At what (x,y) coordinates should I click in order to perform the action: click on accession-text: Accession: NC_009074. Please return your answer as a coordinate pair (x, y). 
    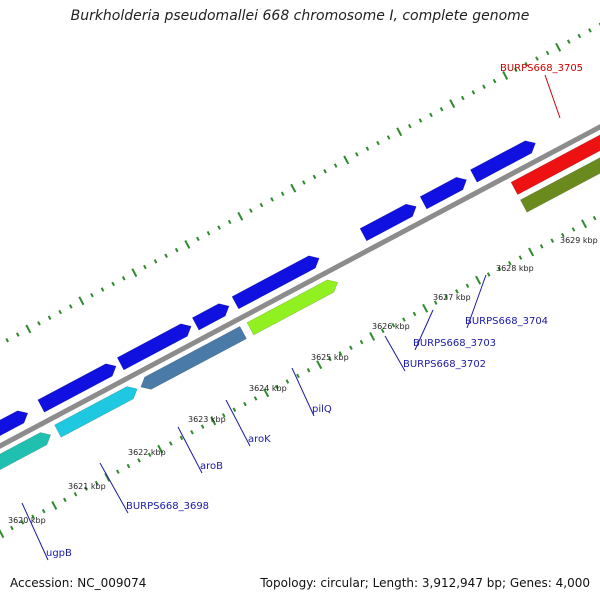
    Looking at the image, I should click on (78, 583).